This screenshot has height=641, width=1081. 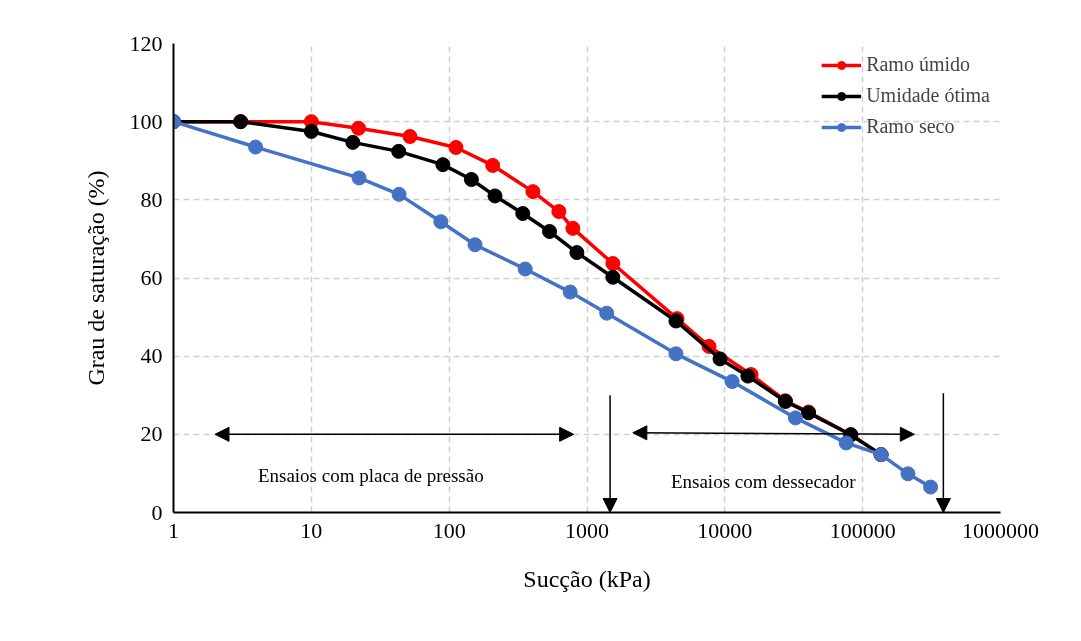 What do you see at coordinates (587, 578) in the screenshot?
I see `x-axis-title: Sucção (kPa)` at bounding box center [587, 578].